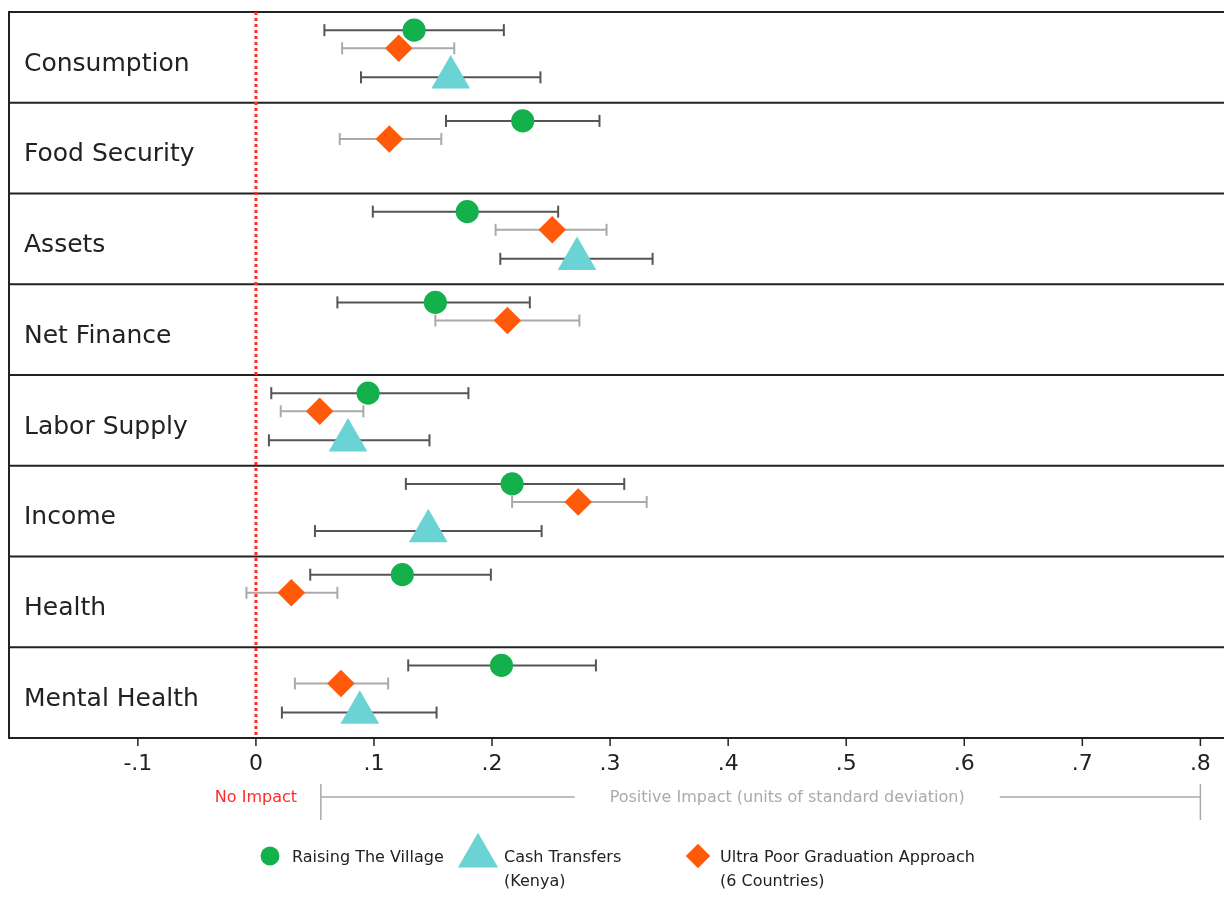 The image size is (1232, 903). Describe the element at coordinates (255, 762) in the screenshot. I see `x-tick-label: 0` at that location.